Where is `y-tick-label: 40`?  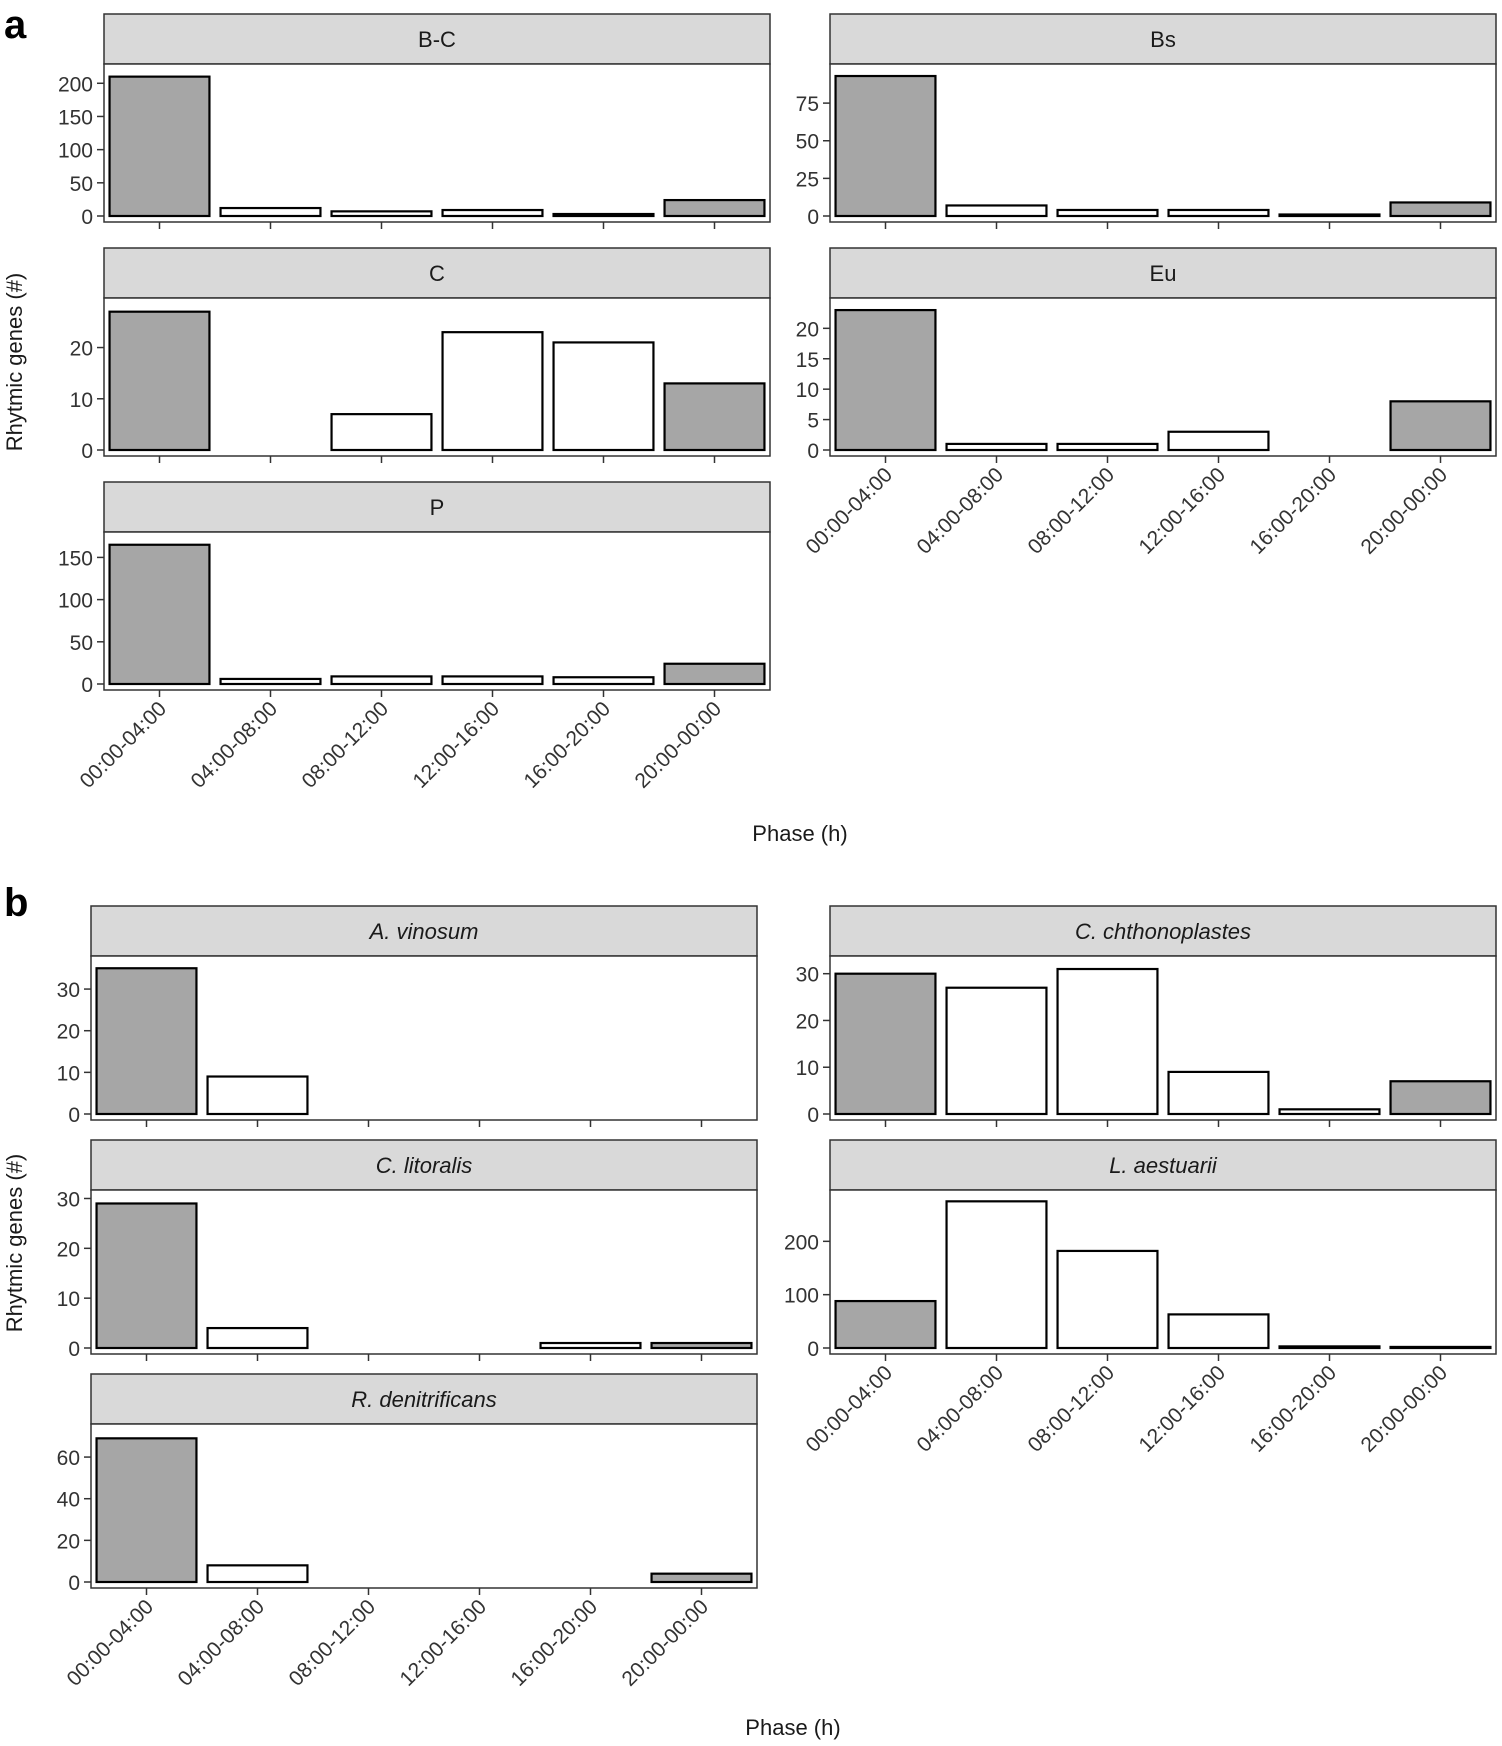
y-tick-label: 40 is located at coordinates (68, 1500).